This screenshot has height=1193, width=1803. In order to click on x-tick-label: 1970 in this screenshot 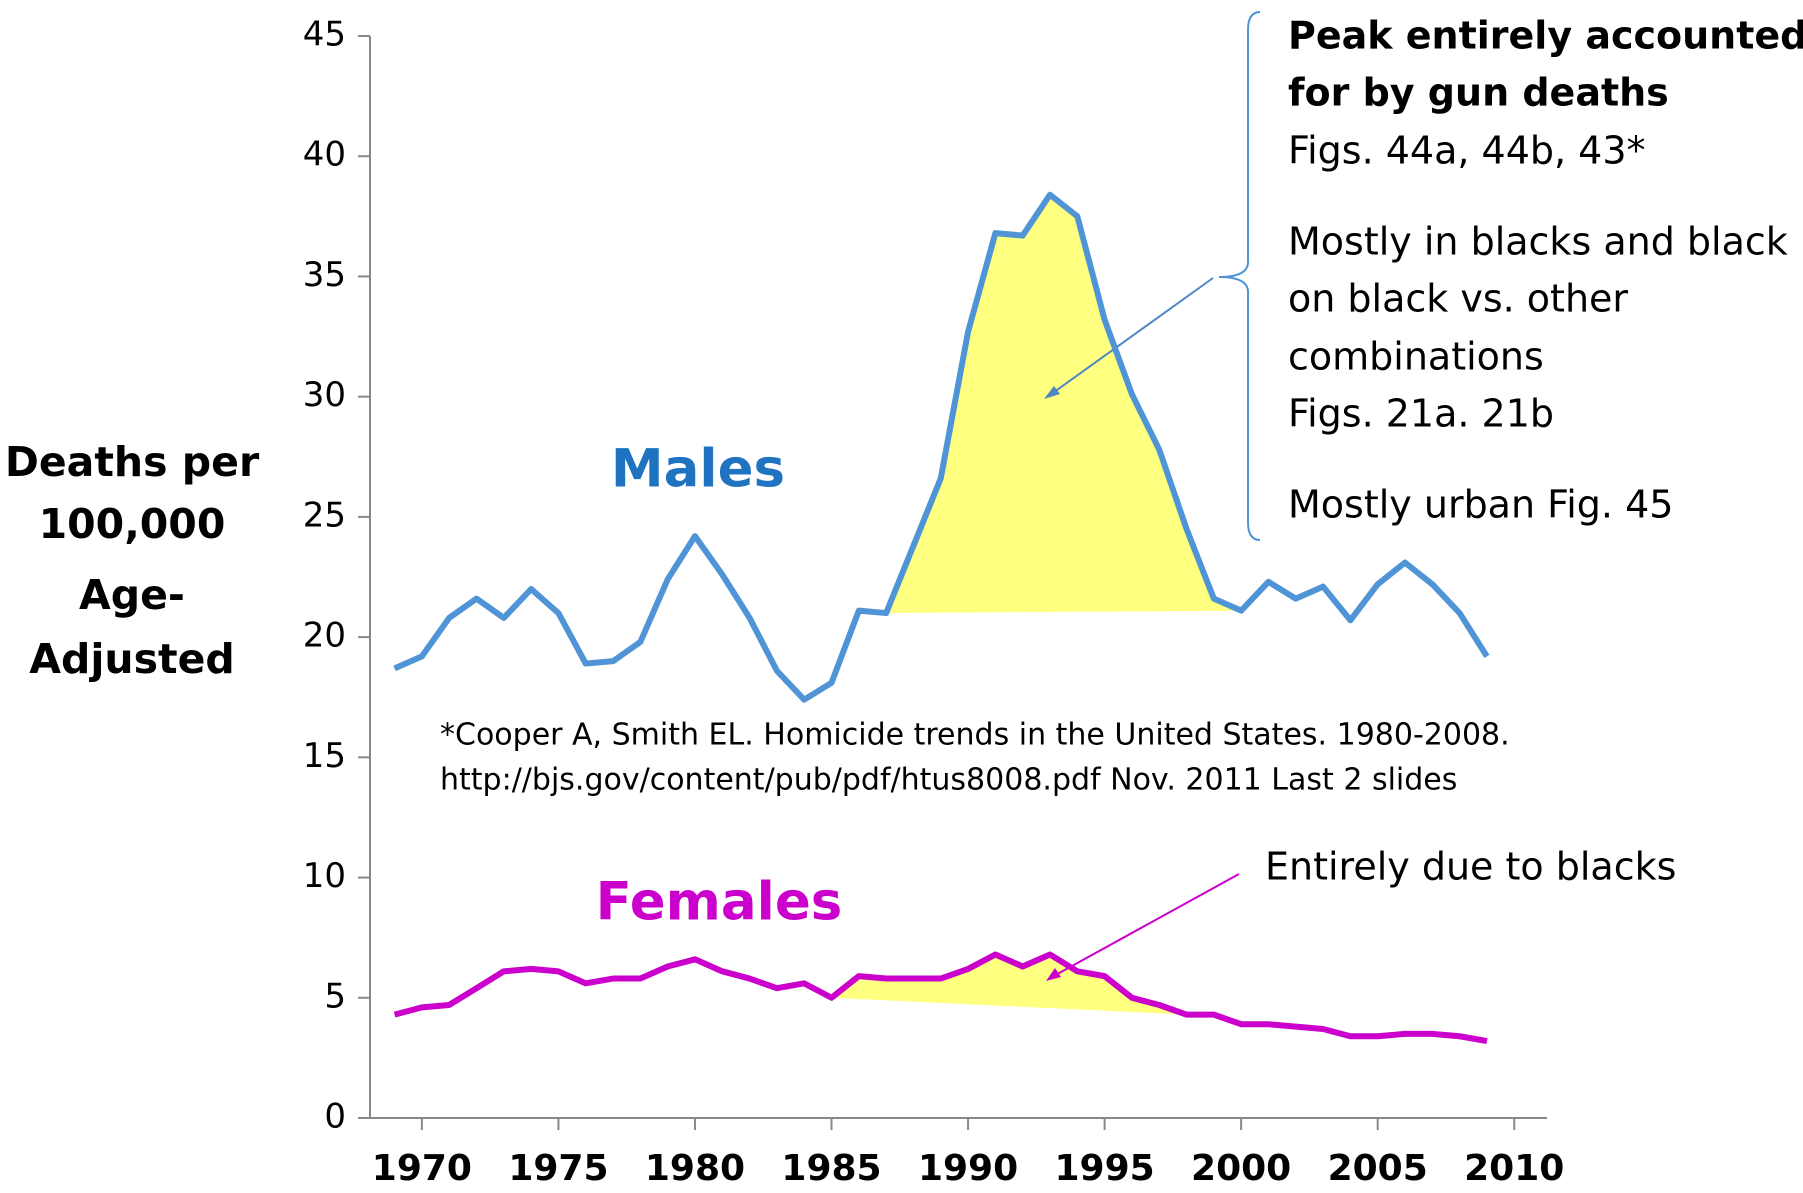, I will do `click(422, 1168)`.